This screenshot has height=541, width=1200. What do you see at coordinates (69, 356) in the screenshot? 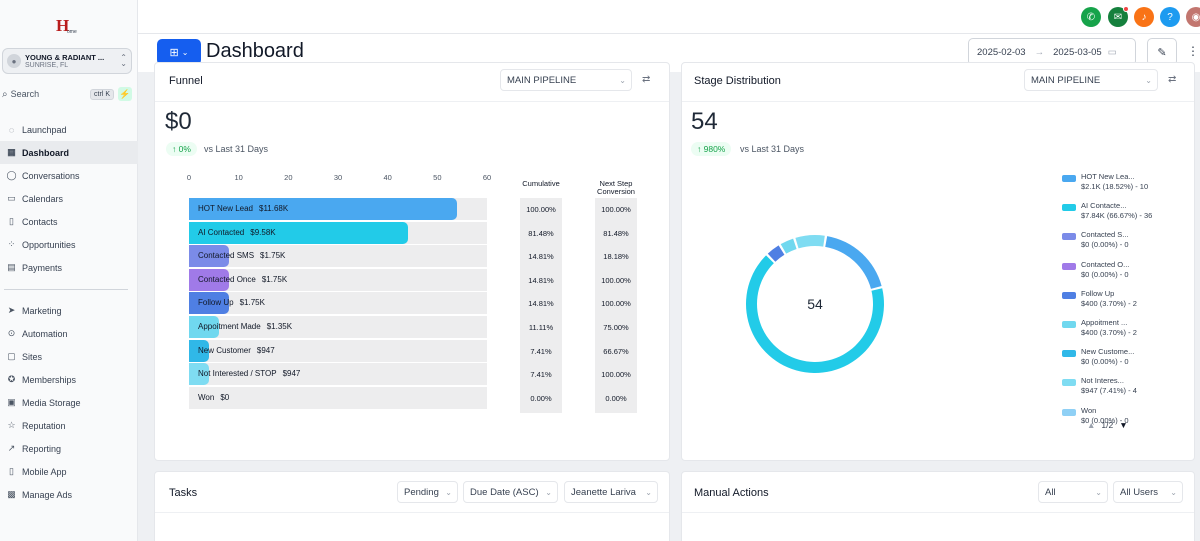
I see `sidebar-item-sites: ▢ Sites` at bounding box center [69, 356].